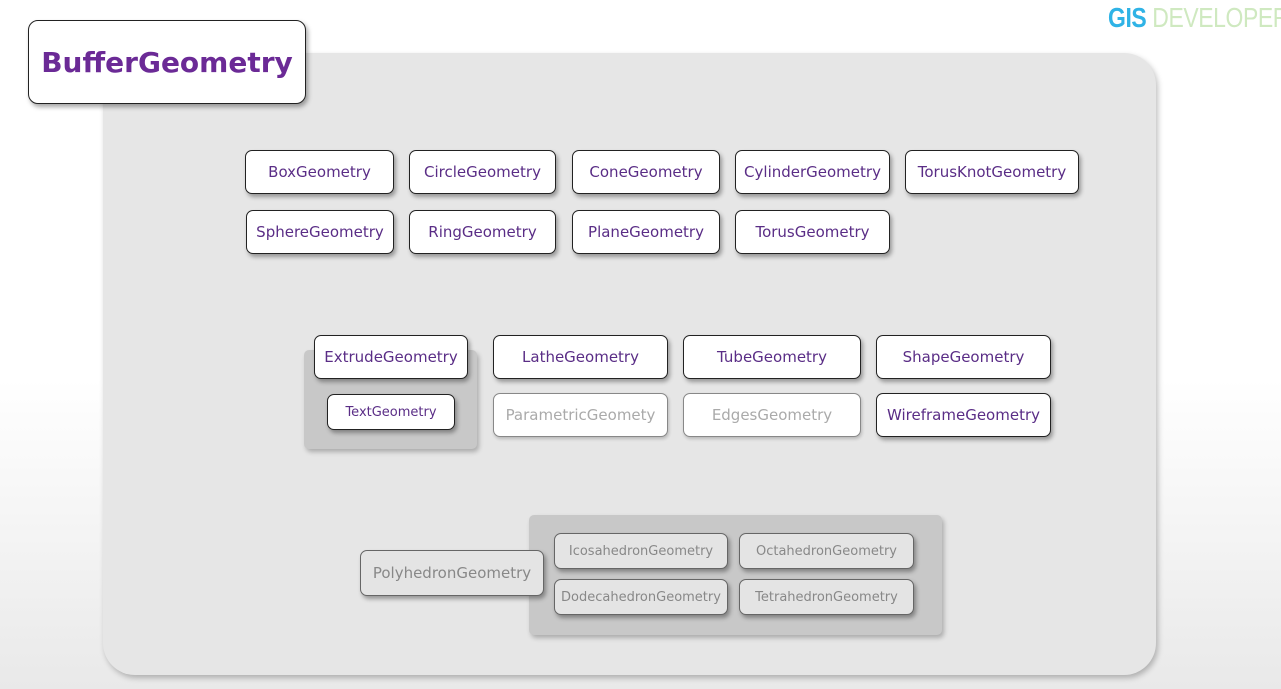 Image resolution: width=1281 pixels, height=689 pixels. Describe the element at coordinates (772, 415) in the screenshot. I see `edges-geometry-node: EdgesGeometry` at that location.